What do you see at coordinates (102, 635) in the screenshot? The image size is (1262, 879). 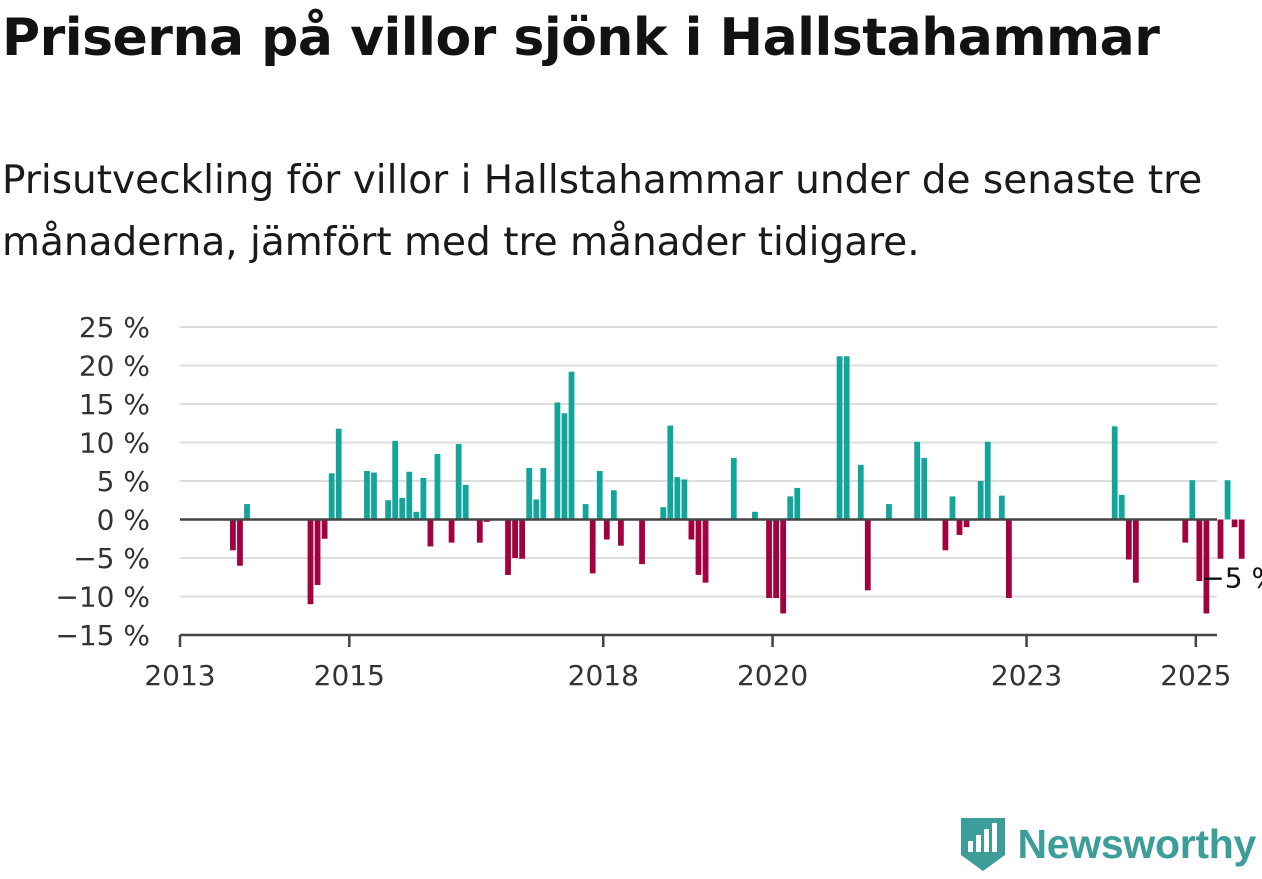 I see `y-tick-label: −15 %` at bounding box center [102, 635].